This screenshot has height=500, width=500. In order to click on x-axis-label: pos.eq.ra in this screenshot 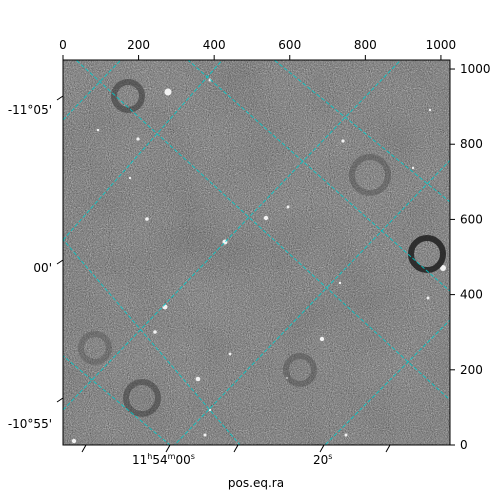, I will do `click(256, 483)`.